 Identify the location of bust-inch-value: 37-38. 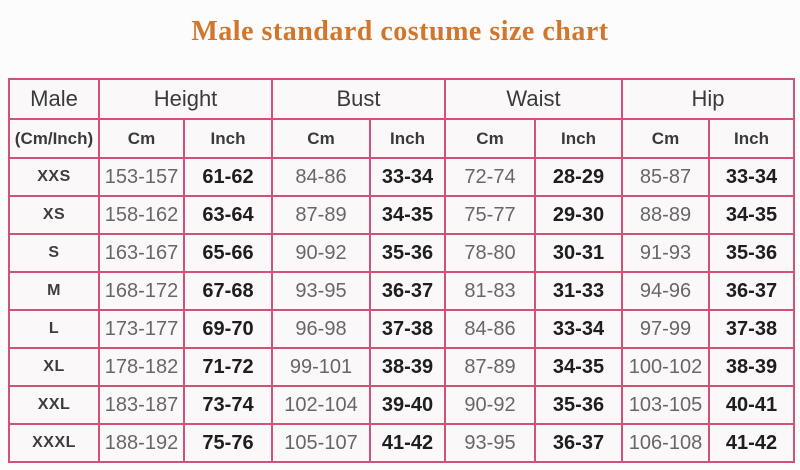
(407, 329).